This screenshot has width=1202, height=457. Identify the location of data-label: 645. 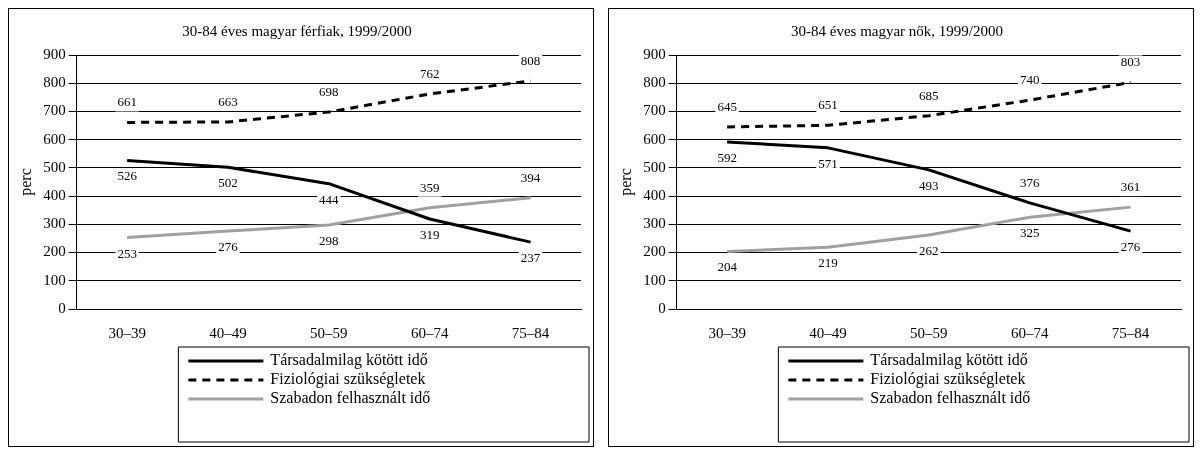
(727, 106).